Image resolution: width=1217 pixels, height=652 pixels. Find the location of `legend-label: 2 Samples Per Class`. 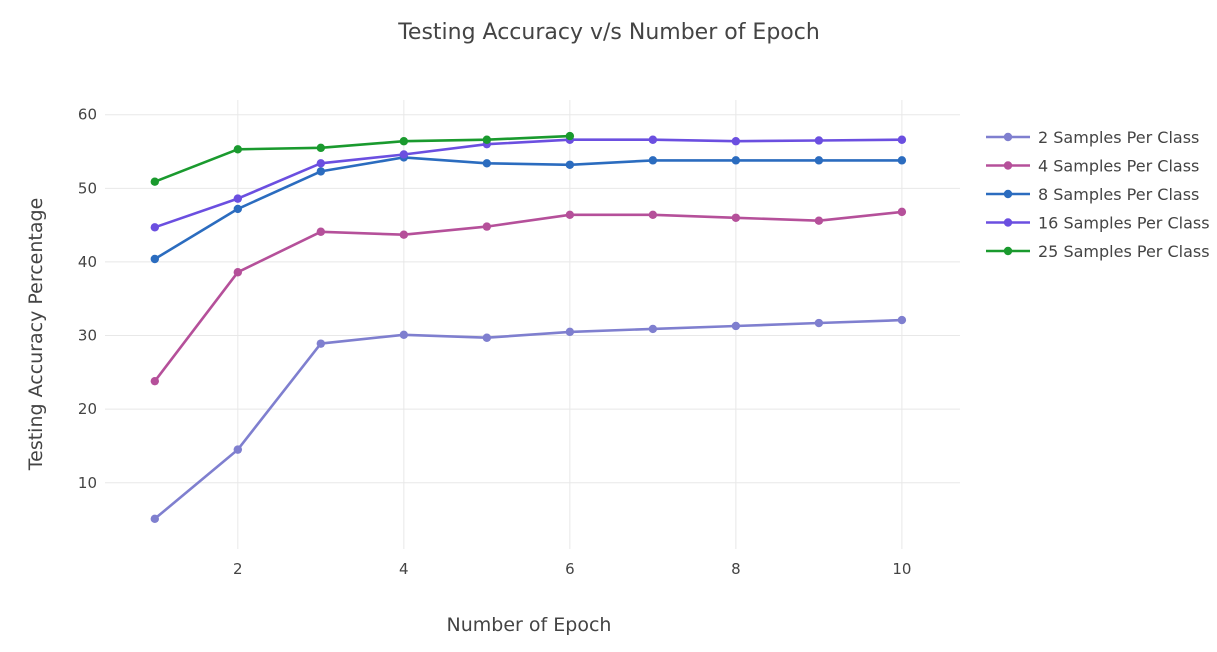

legend-label: 2 Samples Per Class is located at coordinates (1118, 137).